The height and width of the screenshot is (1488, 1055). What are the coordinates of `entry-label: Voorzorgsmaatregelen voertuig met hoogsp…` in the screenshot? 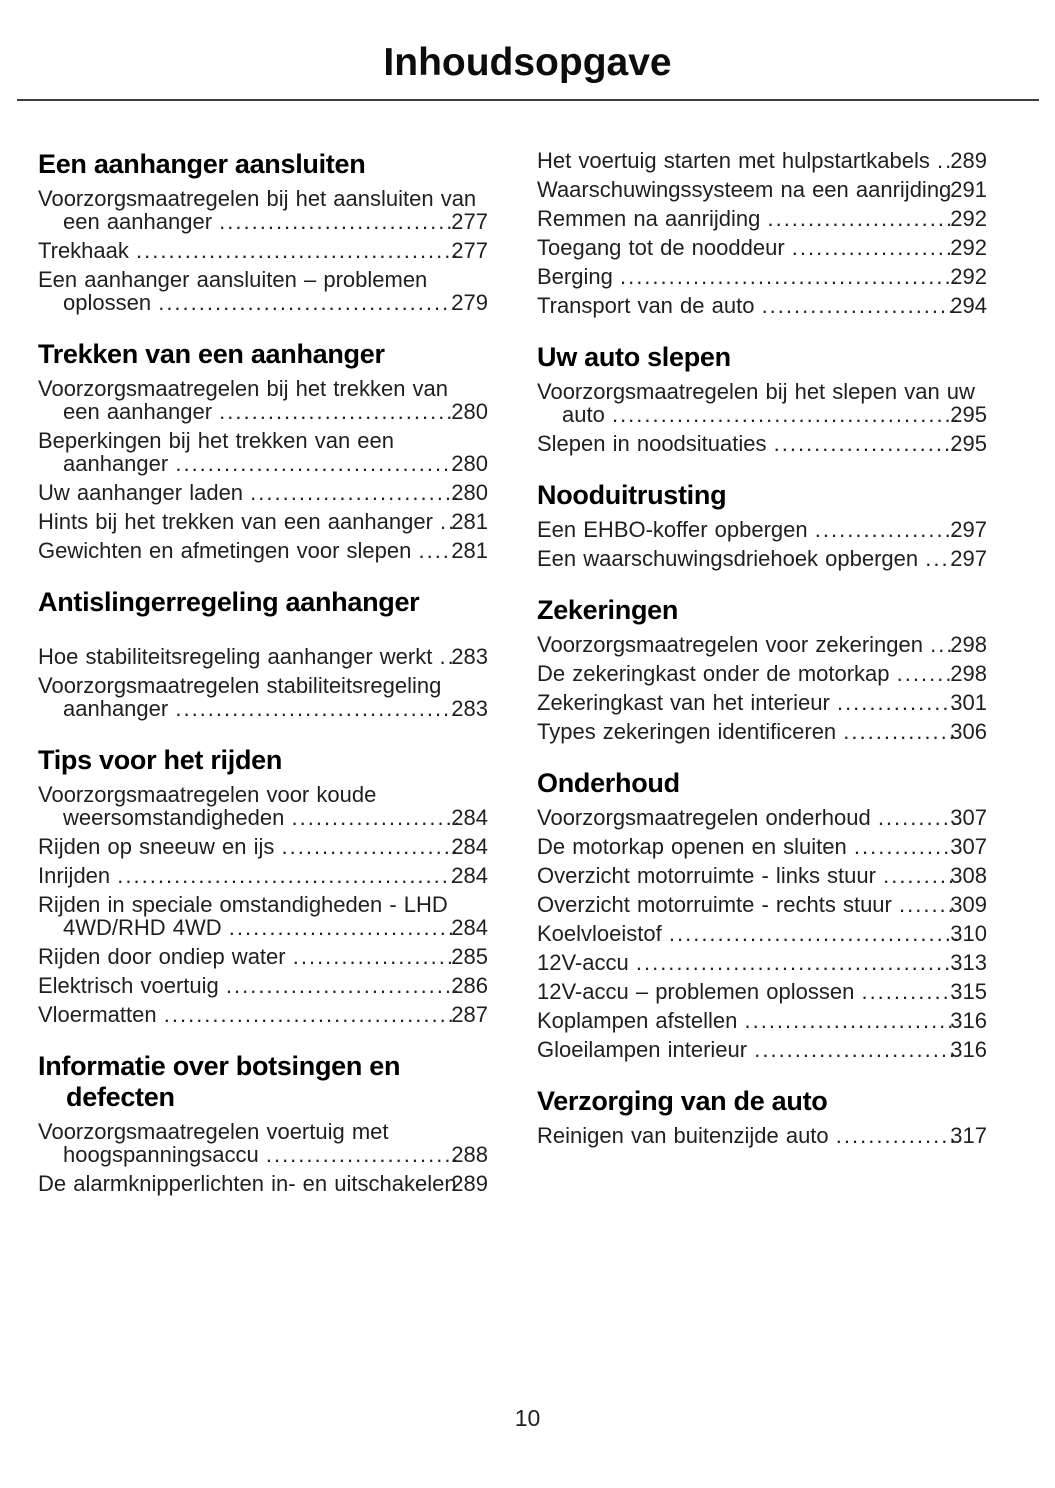 It's located at (213, 1143).